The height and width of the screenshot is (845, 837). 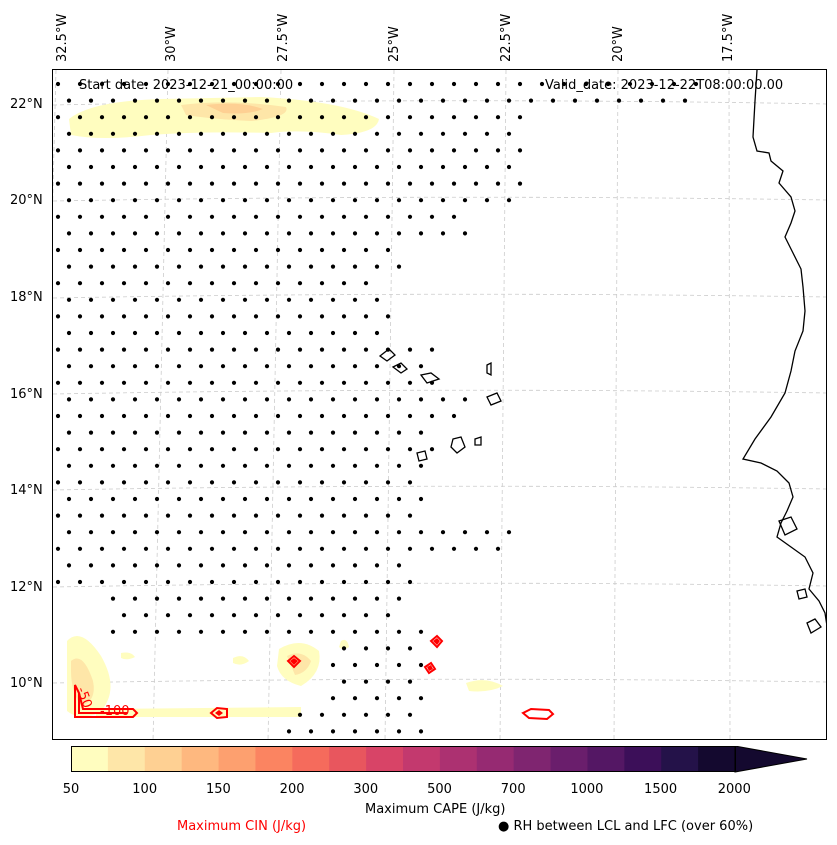 What do you see at coordinates (422, 759) in the screenshot?
I see `colorbar-cell` at bounding box center [422, 759].